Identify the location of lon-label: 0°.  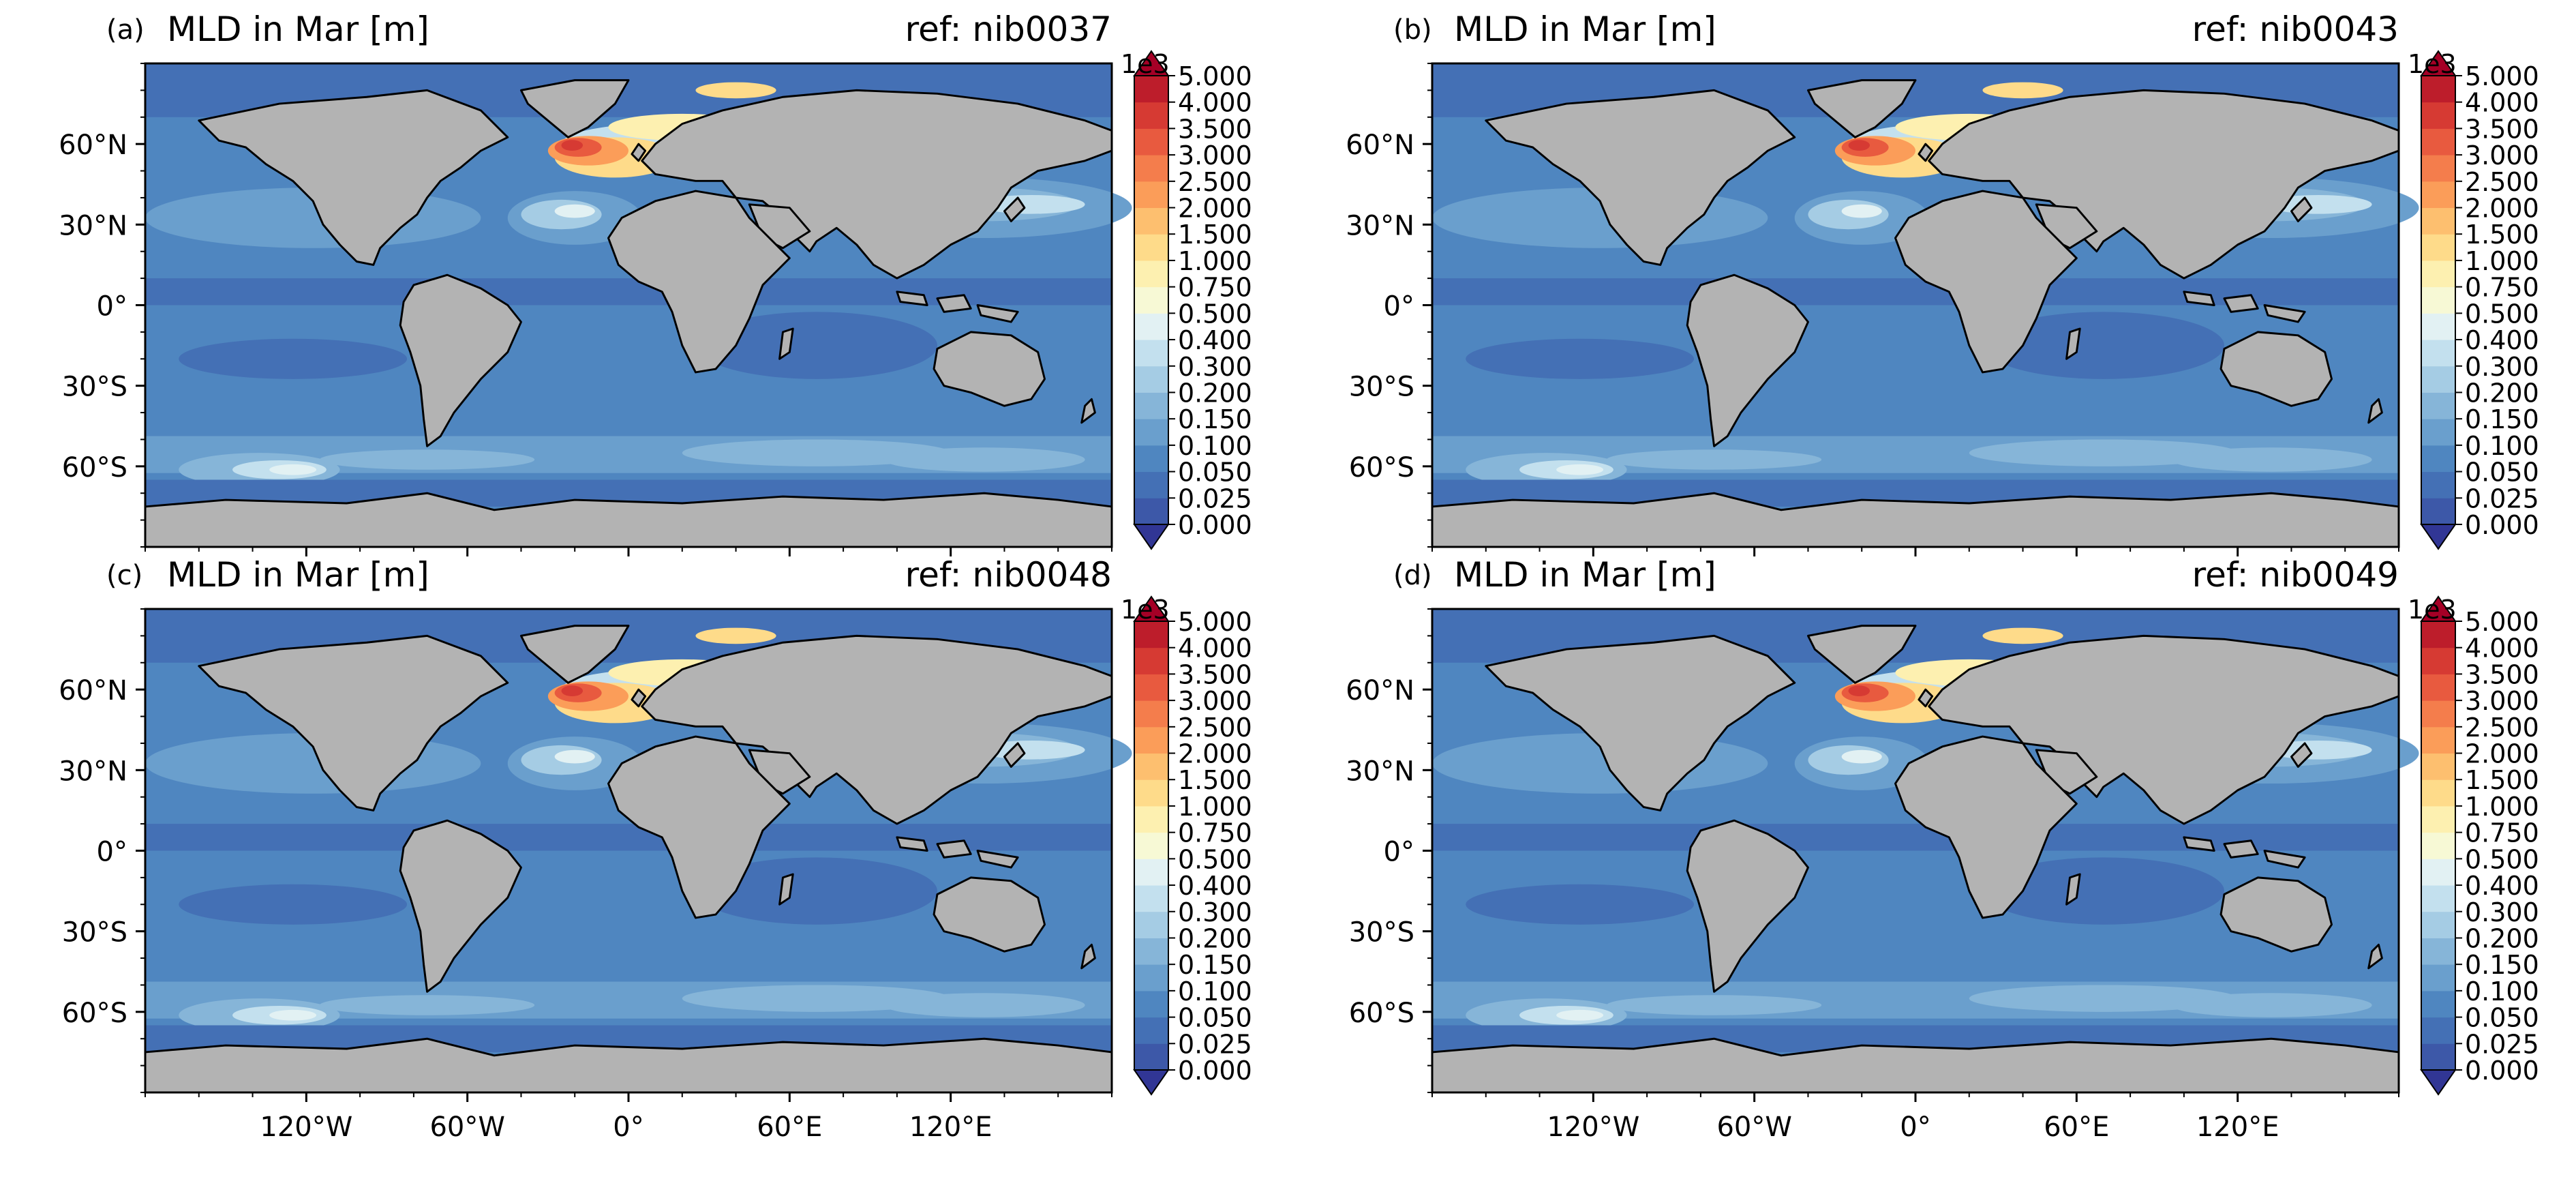
(1915, 1127).